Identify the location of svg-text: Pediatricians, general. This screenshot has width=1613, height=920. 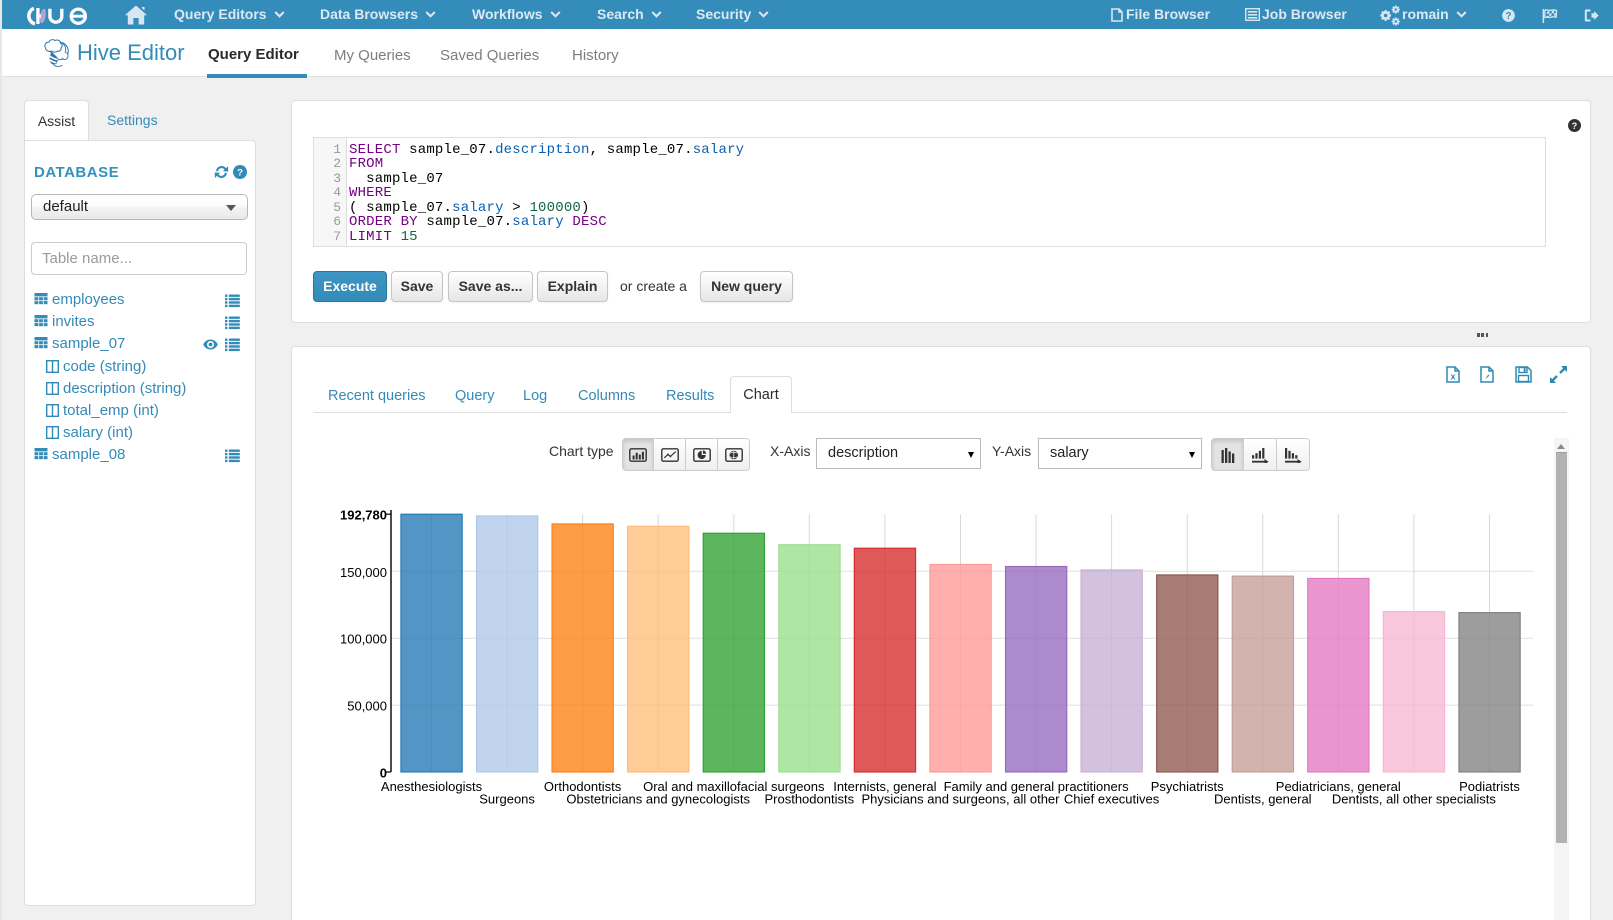
(1338, 786).